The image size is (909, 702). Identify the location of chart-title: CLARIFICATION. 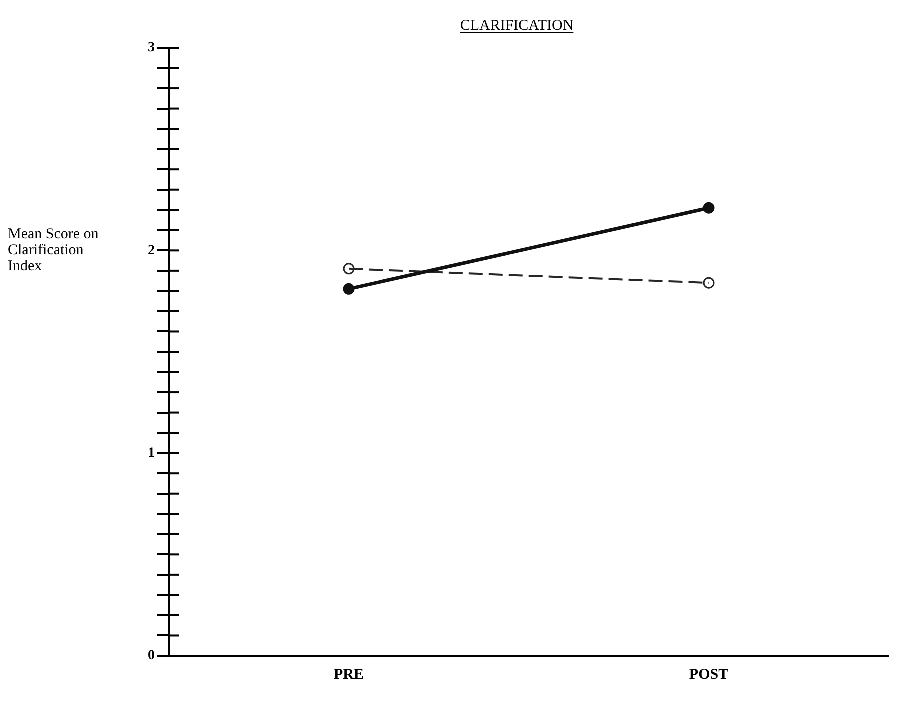
(517, 26).